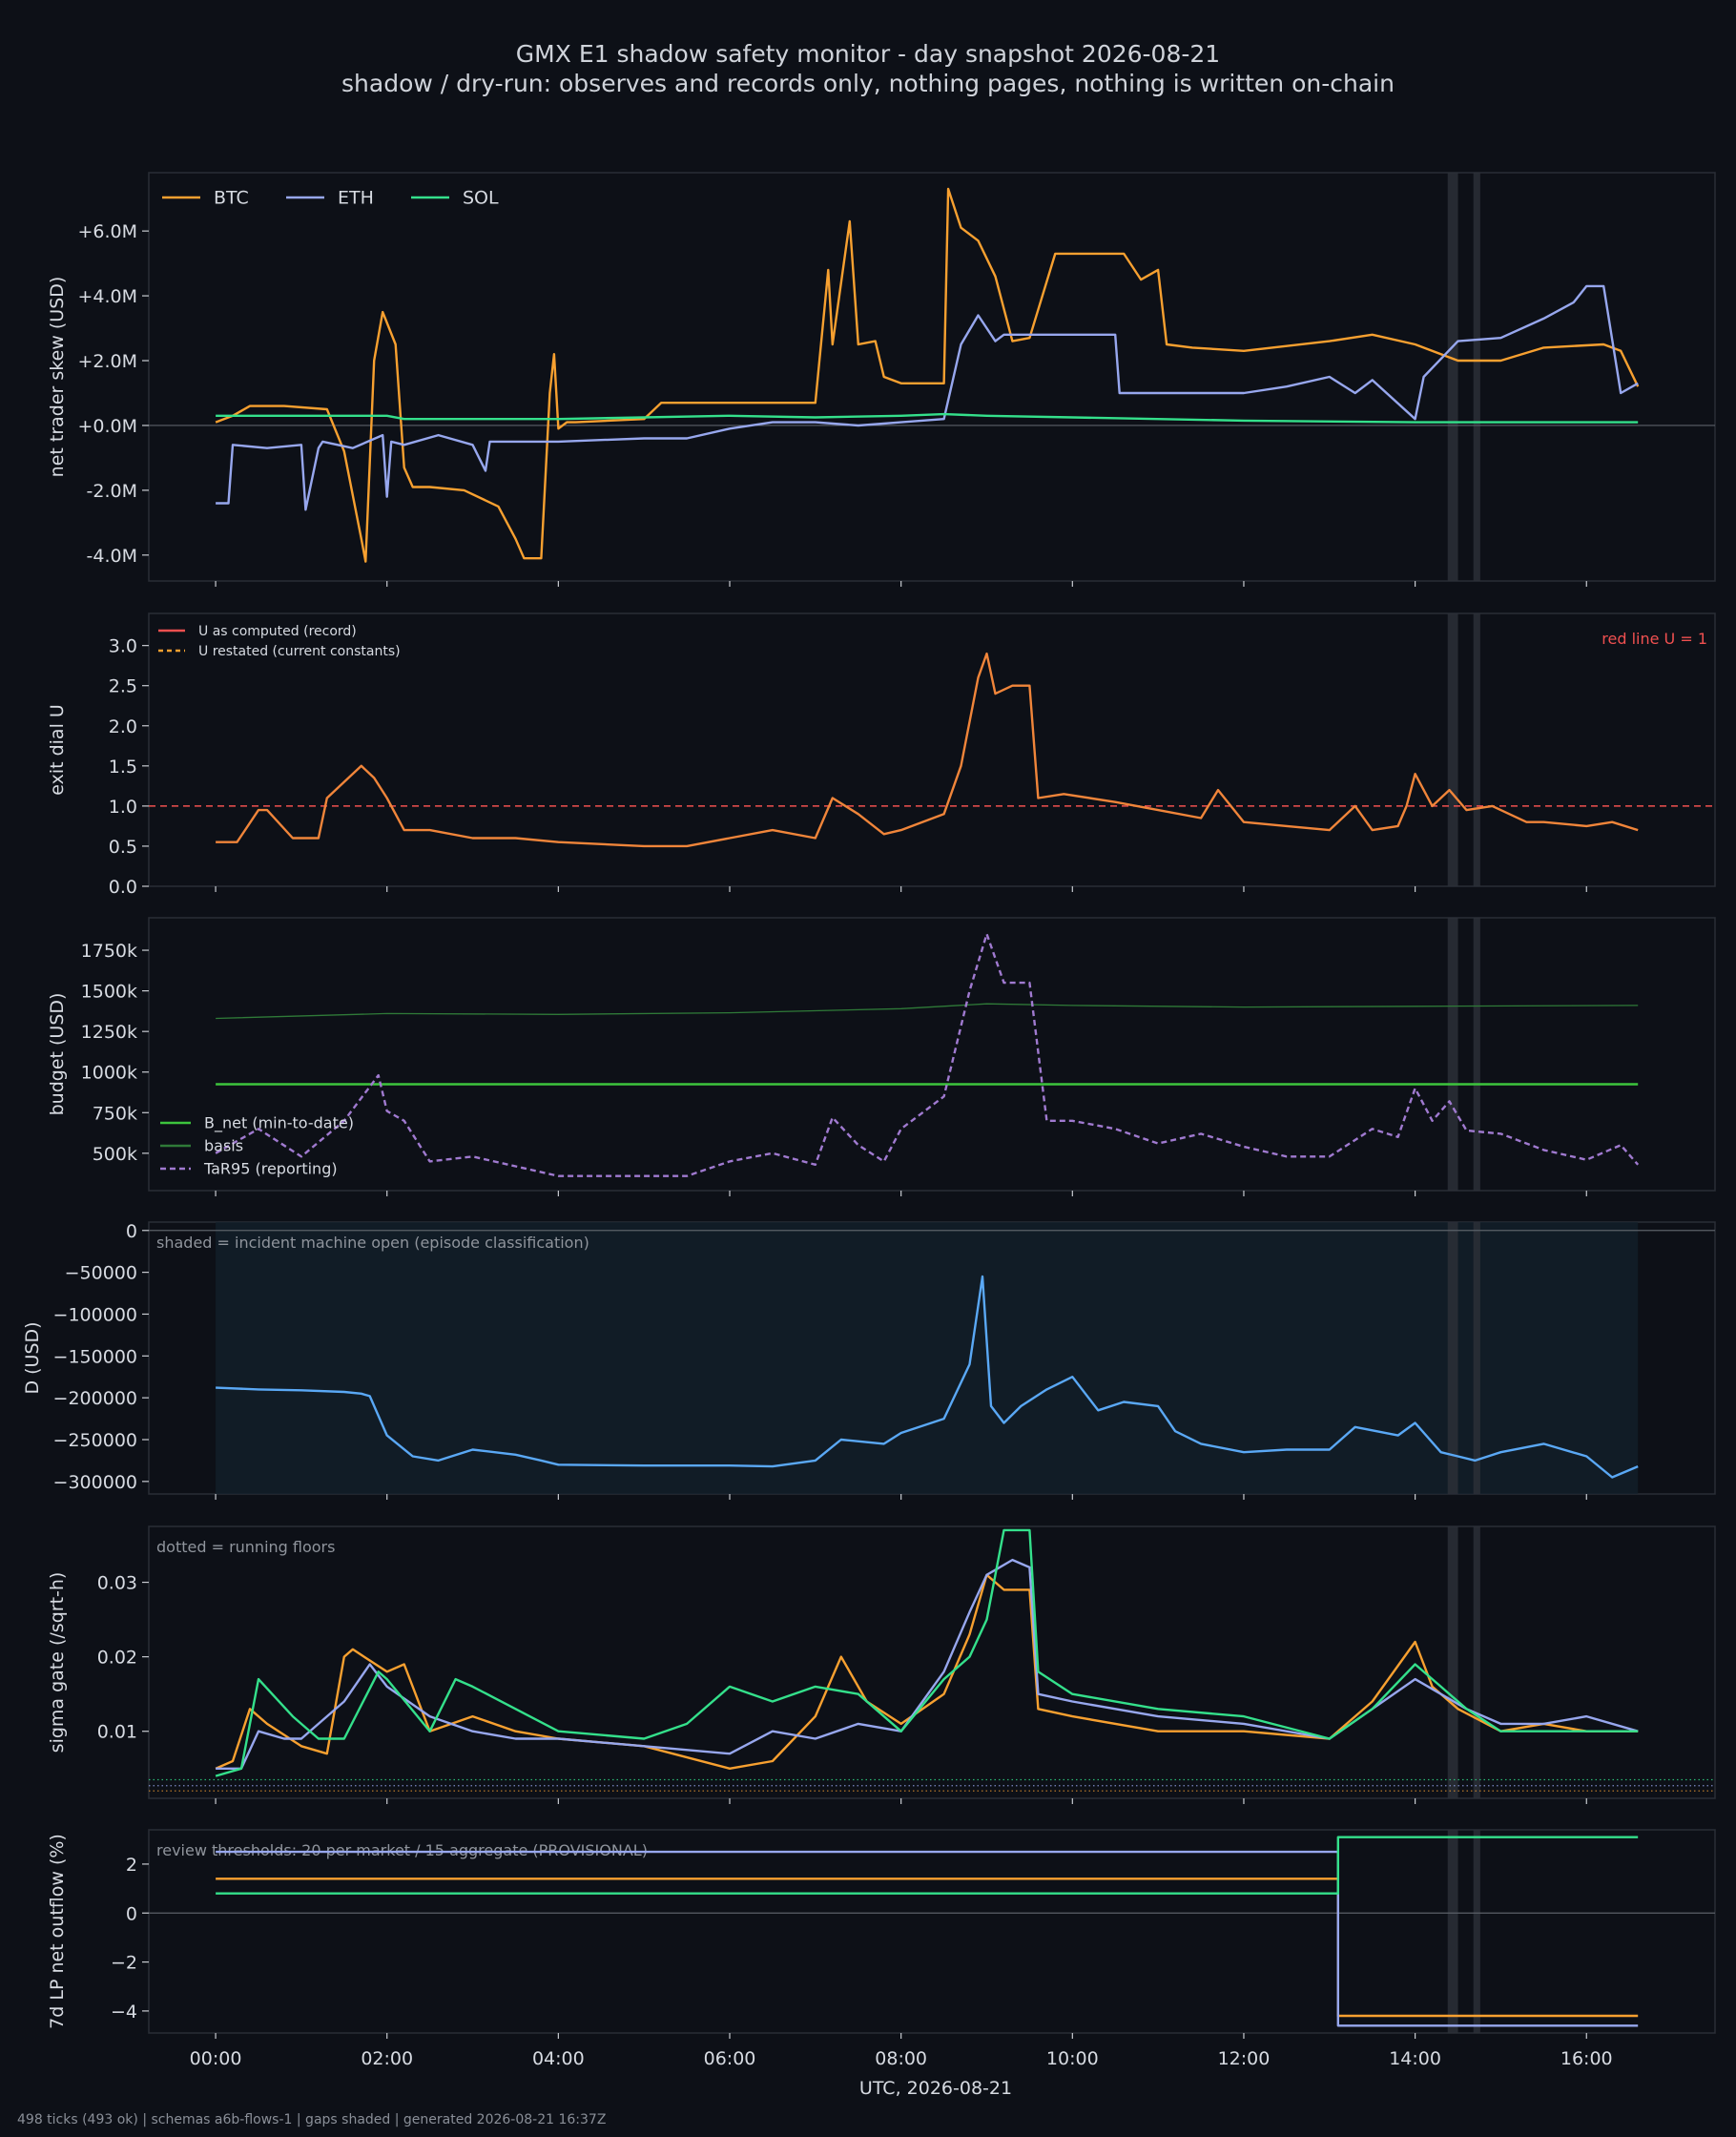 This screenshot has height=2137, width=1736. Describe the element at coordinates (123, 807) in the screenshot. I see `y-tick-label: 1.0` at that location.